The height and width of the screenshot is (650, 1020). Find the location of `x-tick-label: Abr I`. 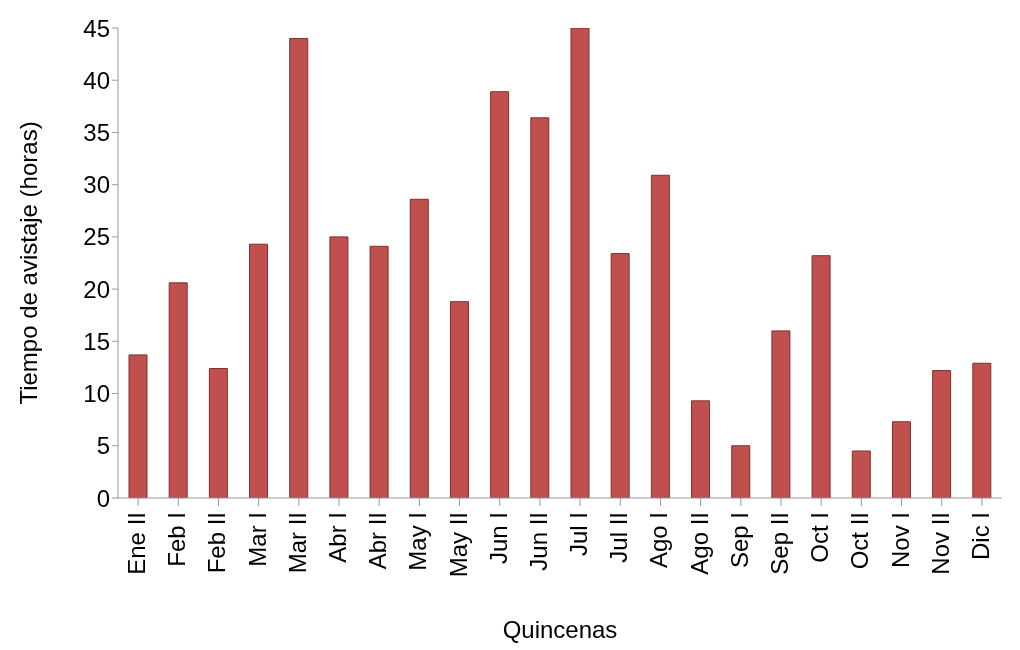

x-tick-label: Abr I is located at coordinates (338, 537).